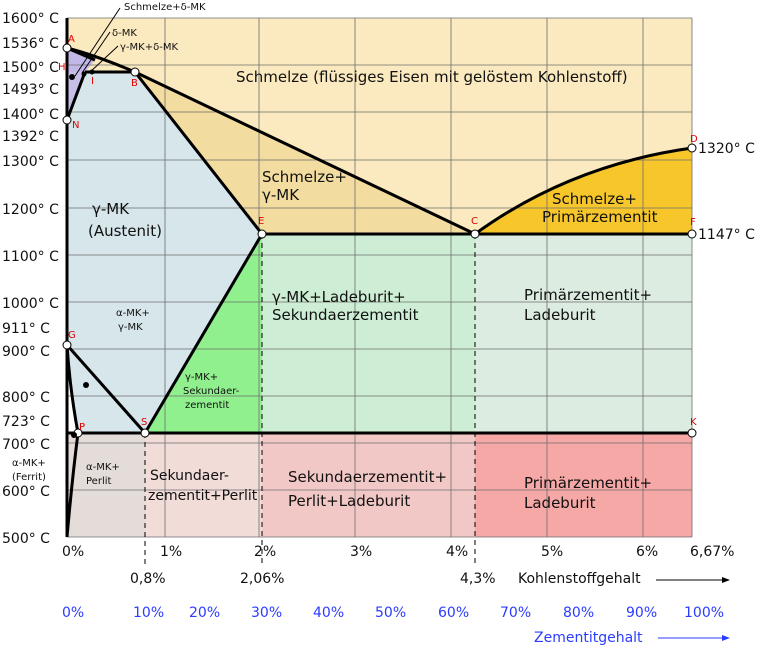 The width and height of the screenshot is (762, 649). I want to click on label-sek-perlit-1: Sekundaer-, so click(189, 476).